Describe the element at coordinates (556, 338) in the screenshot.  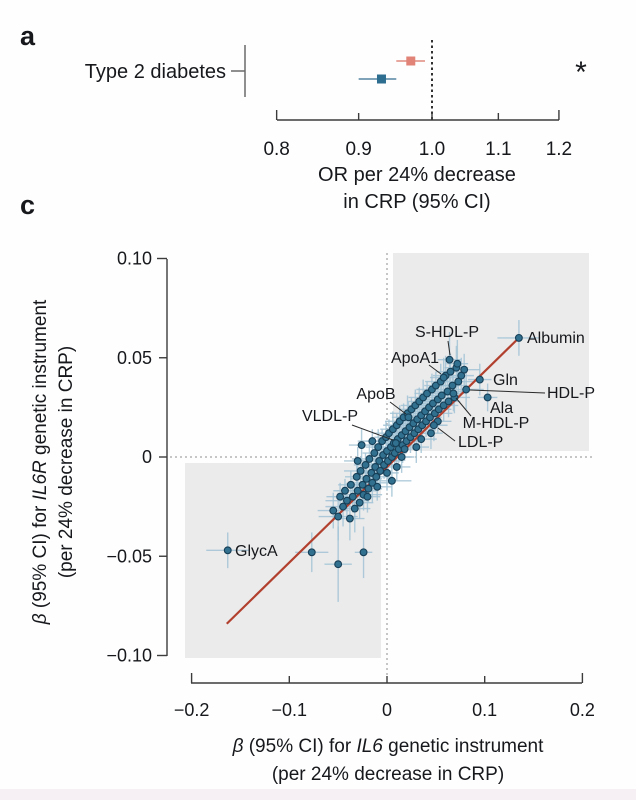
I see `annotation-label-albumin: Albumin` at that location.